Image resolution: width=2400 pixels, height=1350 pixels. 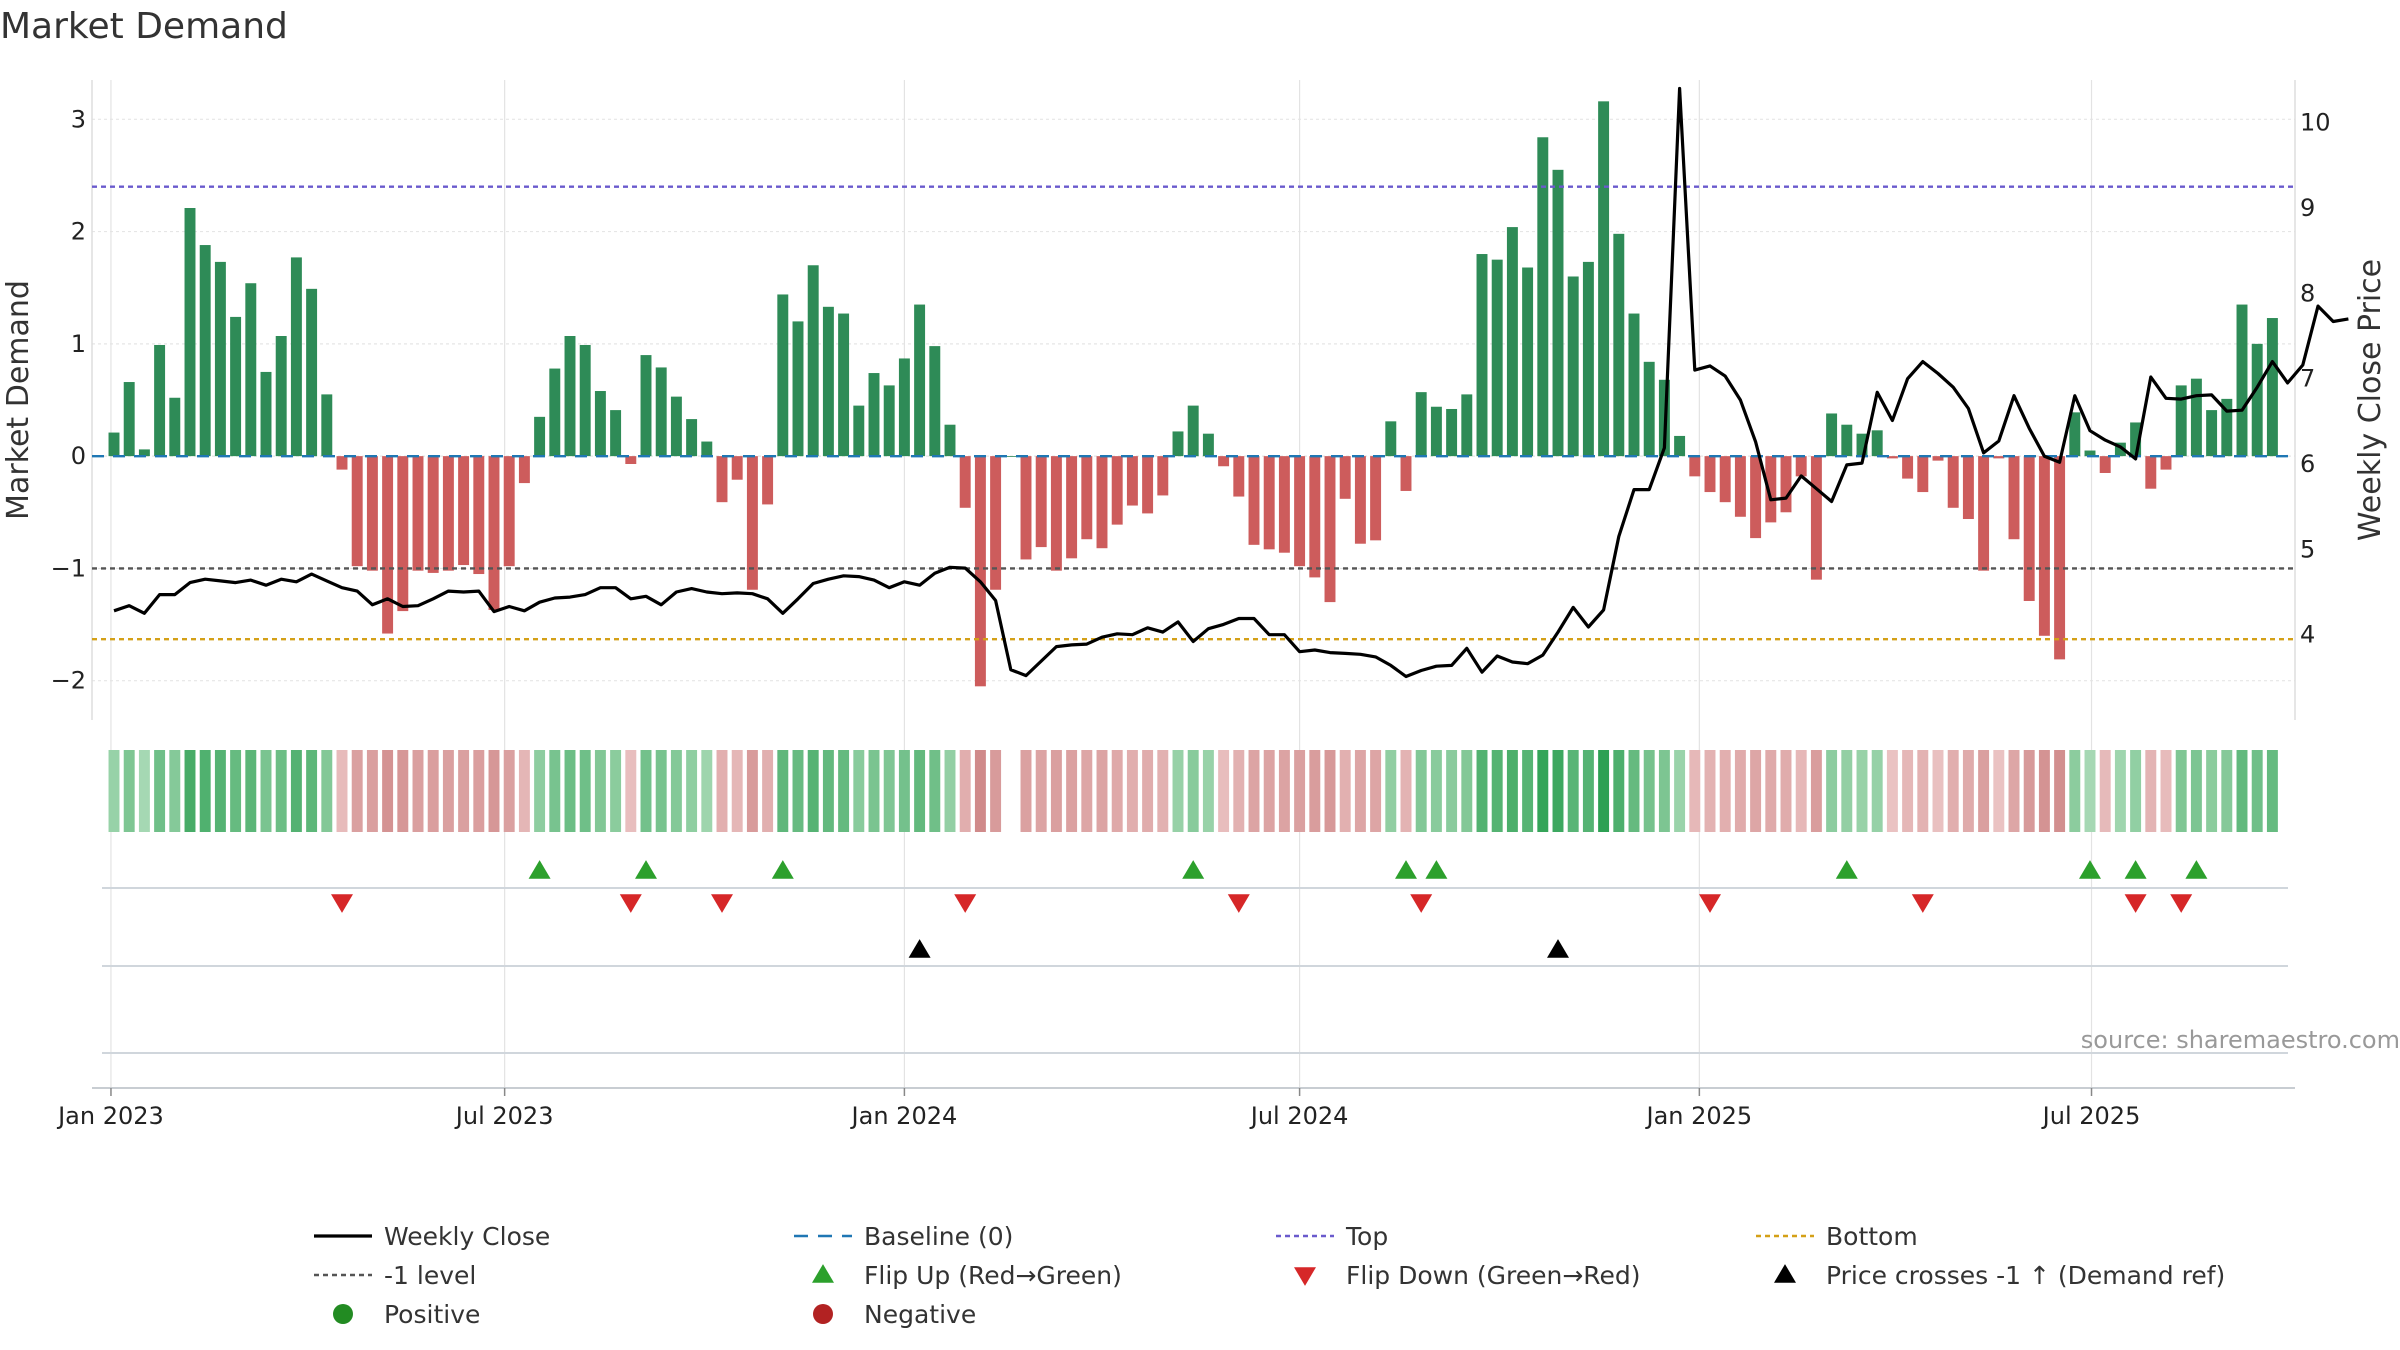 I want to click on legend-item: -1 level, so click(x=395, y=1275).